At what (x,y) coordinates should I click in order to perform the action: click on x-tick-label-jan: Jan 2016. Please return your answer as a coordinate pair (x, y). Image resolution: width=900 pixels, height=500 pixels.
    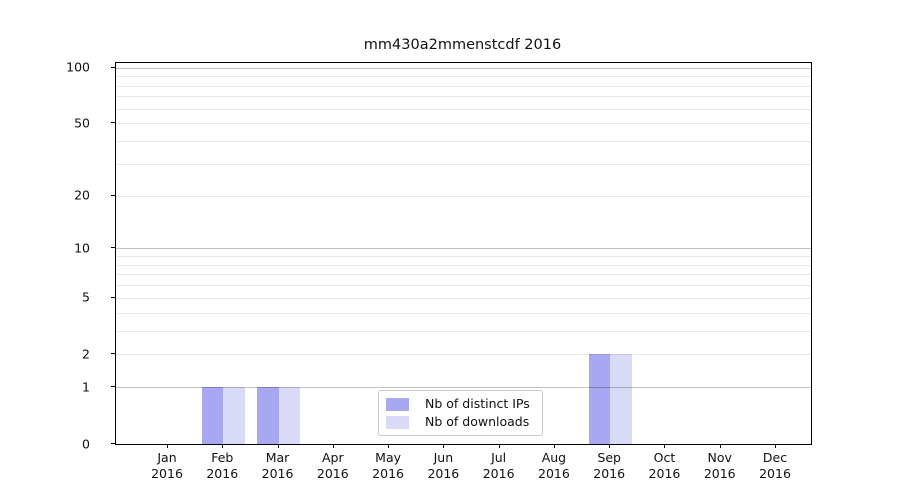
    Looking at the image, I should click on (167, 465).